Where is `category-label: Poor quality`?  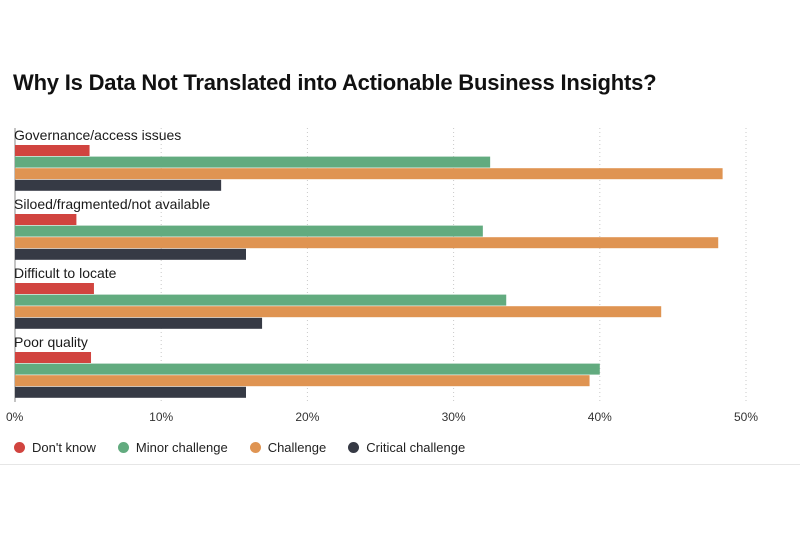 category-label: Poor quality is located at coordinates (51, 342).